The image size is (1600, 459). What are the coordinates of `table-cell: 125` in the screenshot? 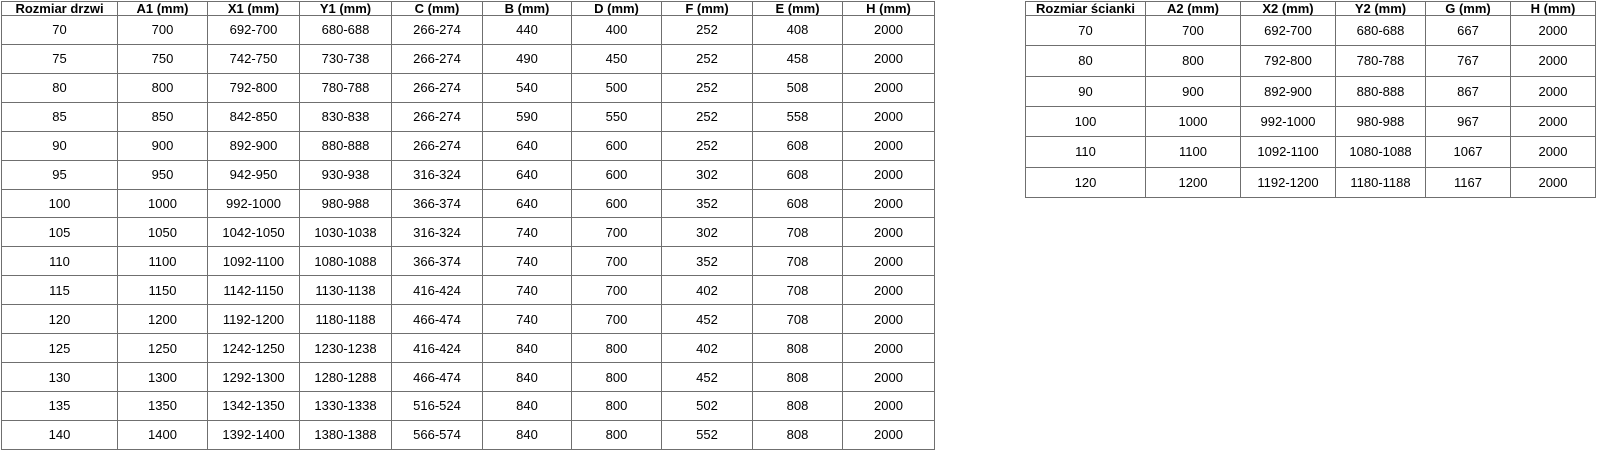 It's located at (59, 348).